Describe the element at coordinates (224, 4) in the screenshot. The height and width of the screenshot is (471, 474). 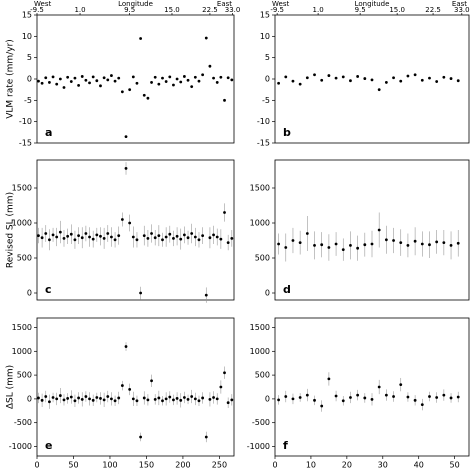
I see `annotation: East` at that location.